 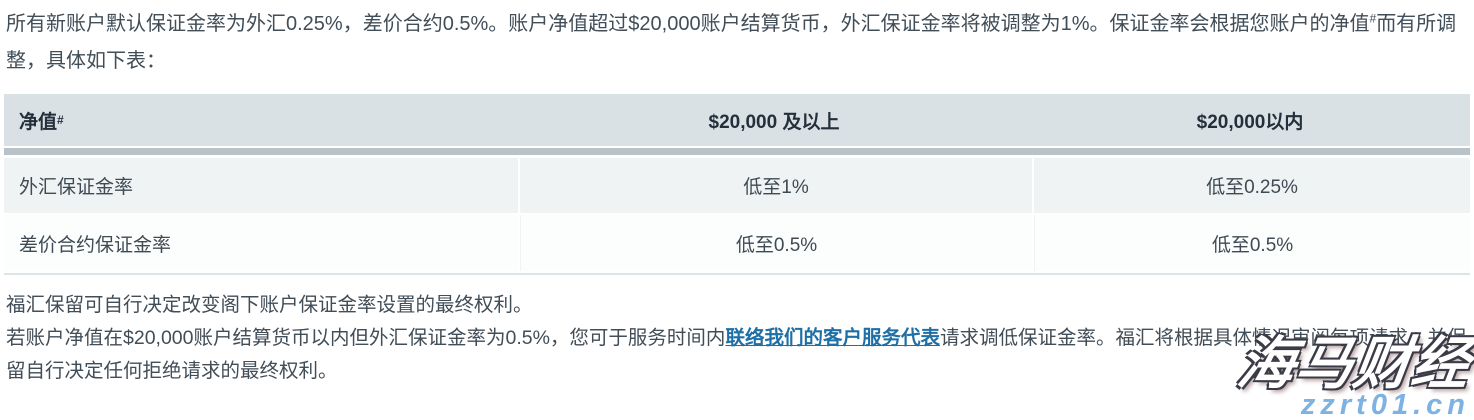 What do you see at coordinates (774, 122) in the screenshot?
I see `header-above-20000: $20,000 及以上` at bounding box center [774, 122].